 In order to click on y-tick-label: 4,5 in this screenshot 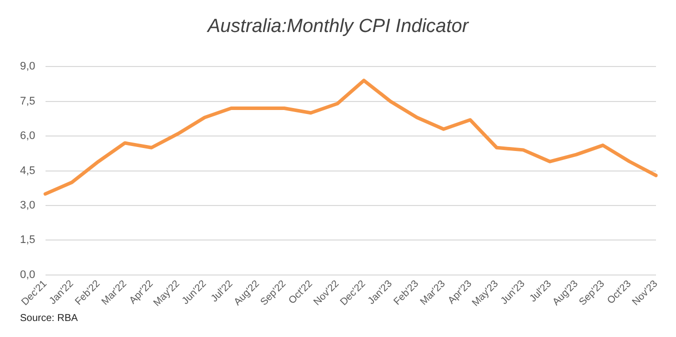, I will do `click(28, 170)`.